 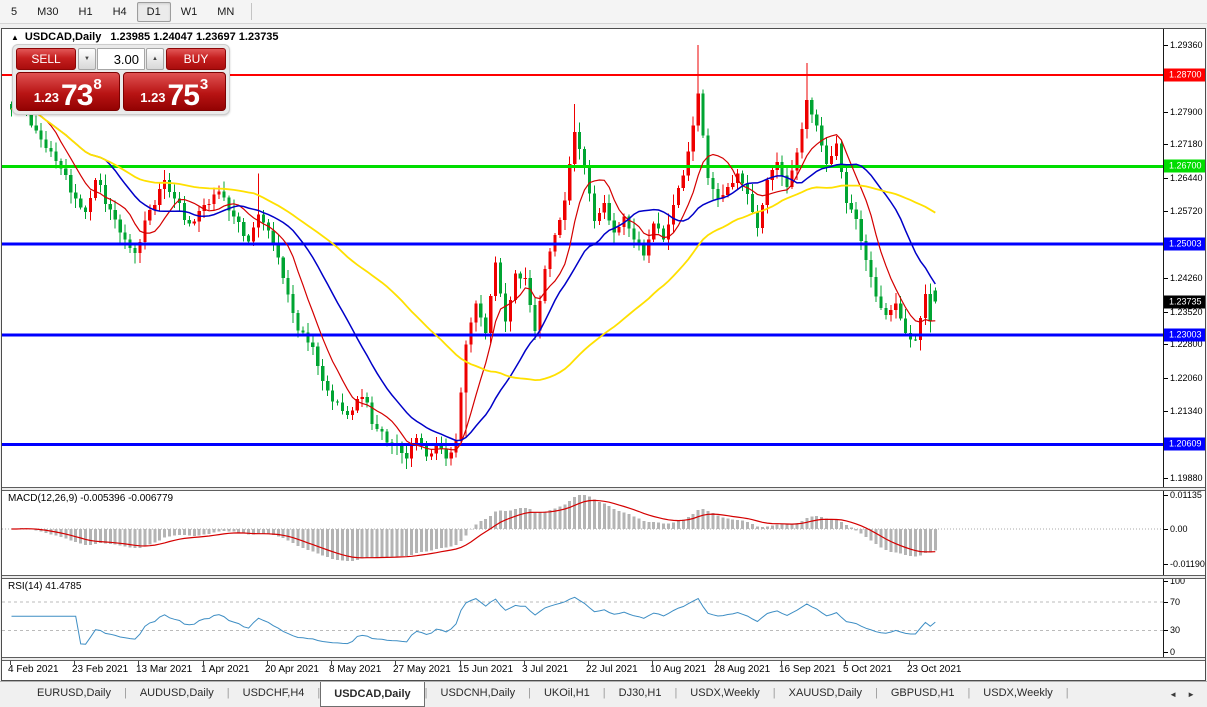 I want to click on chart-tab-audusd-daily: AUDUSD,Daily, so click(x=176, y=693).